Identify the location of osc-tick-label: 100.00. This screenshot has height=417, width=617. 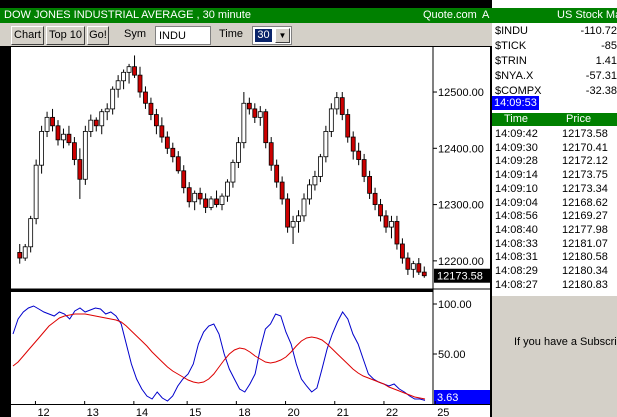
(455, 305).